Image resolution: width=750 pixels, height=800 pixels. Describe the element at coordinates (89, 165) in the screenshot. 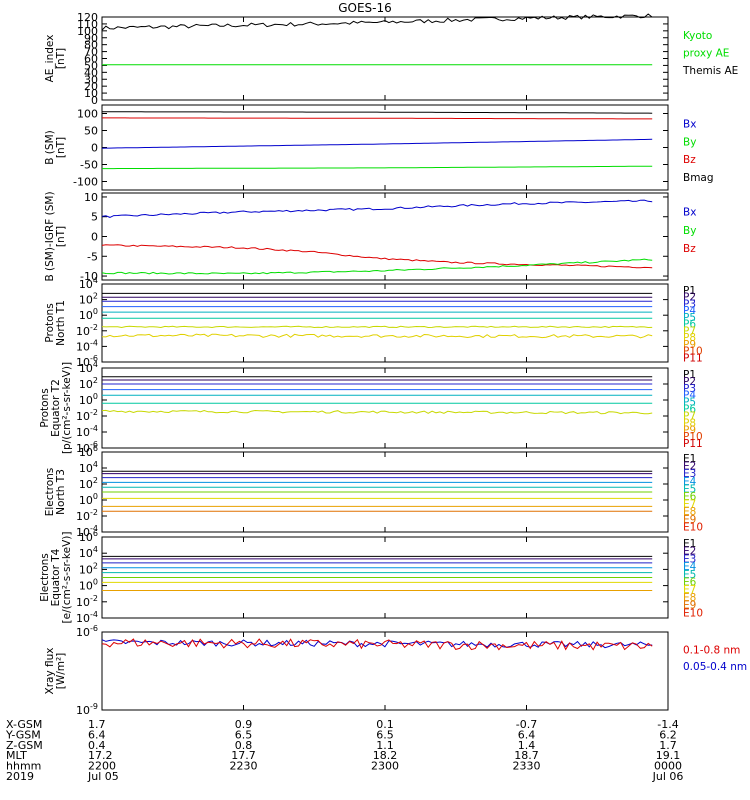

I see `y-tick-label: -50` at that location.